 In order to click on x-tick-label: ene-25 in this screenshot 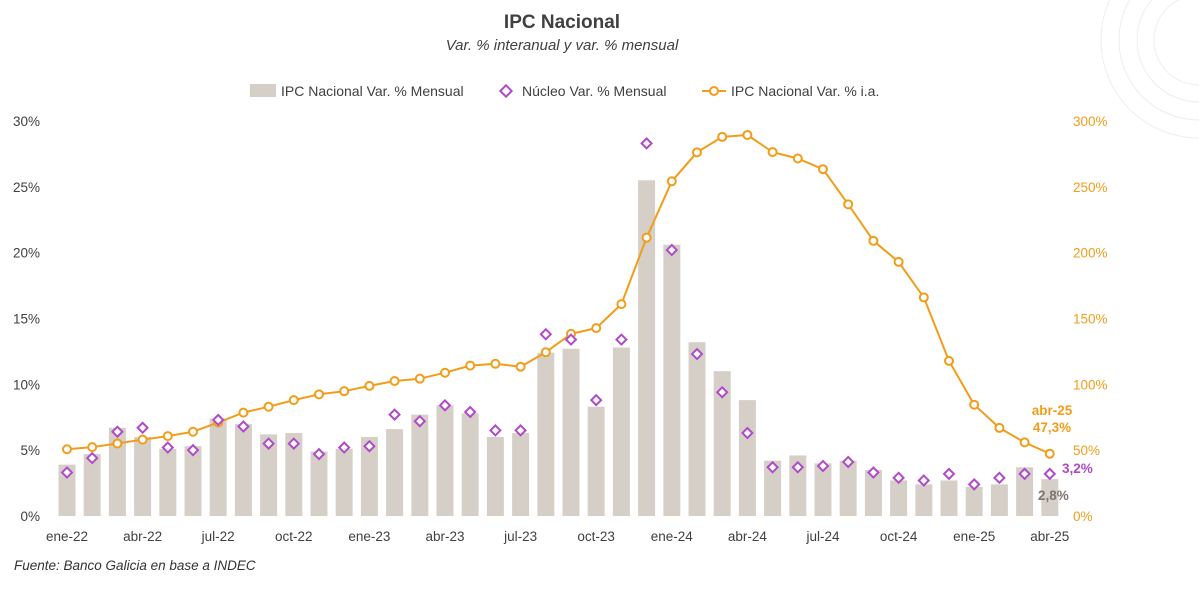, I will do `click(974, 536)`.